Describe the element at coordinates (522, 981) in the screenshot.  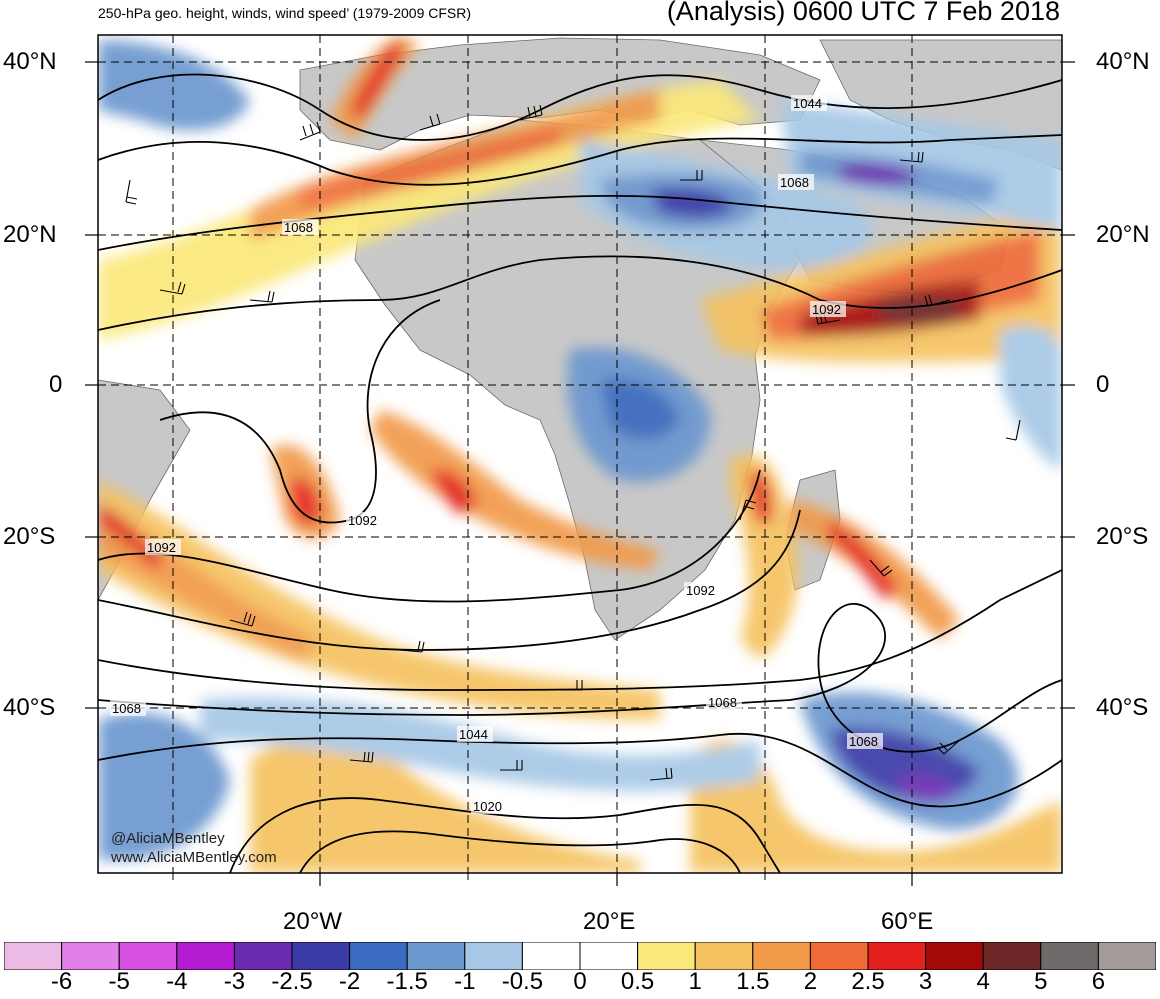
I see `colorbar-label: -0.5` at that location.